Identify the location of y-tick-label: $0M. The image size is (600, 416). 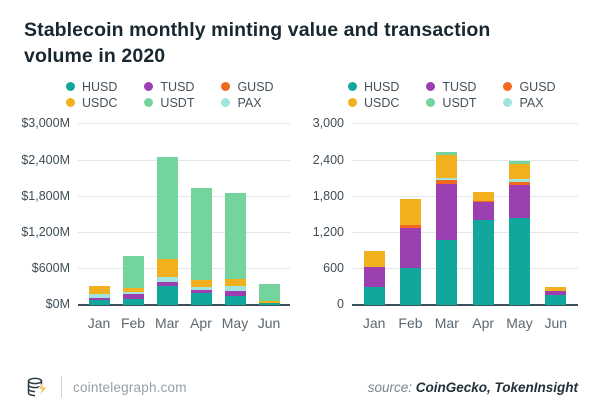
(57, 304).